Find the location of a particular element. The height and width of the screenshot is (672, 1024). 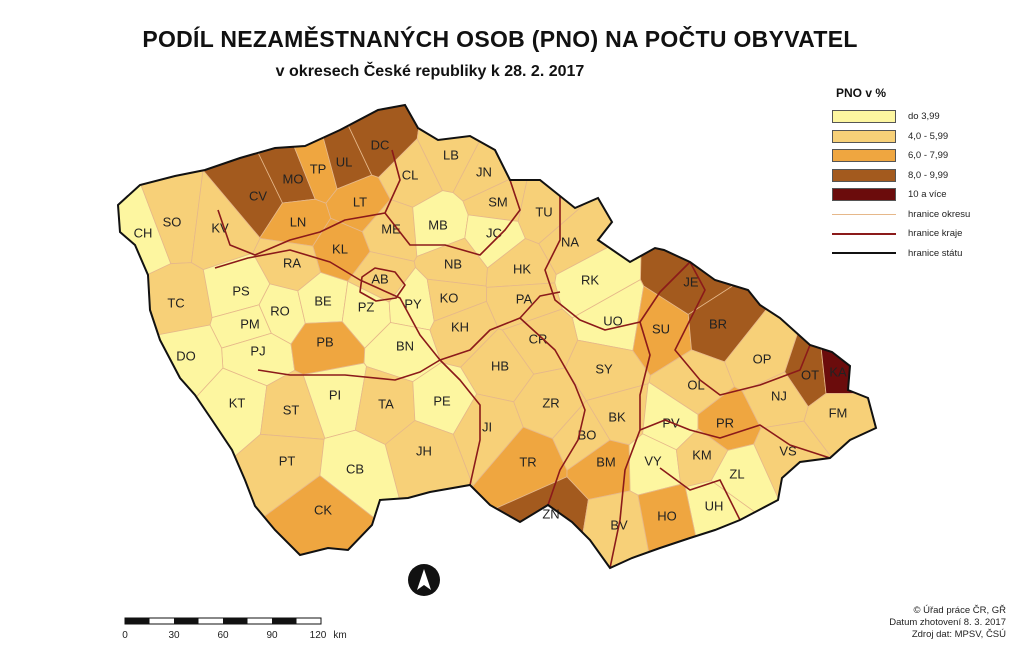

district-label-be: BE is located at coordinates (323, 300).